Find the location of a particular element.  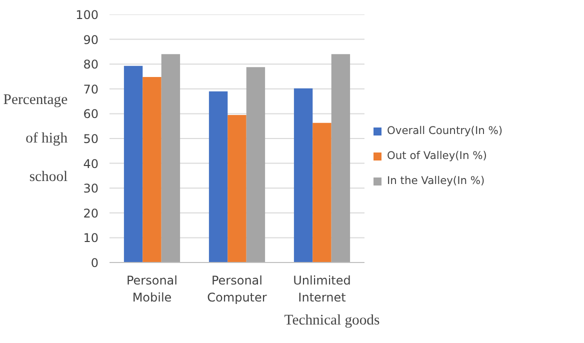

y-tick-label: 90 is located at coordinates (91, 39).